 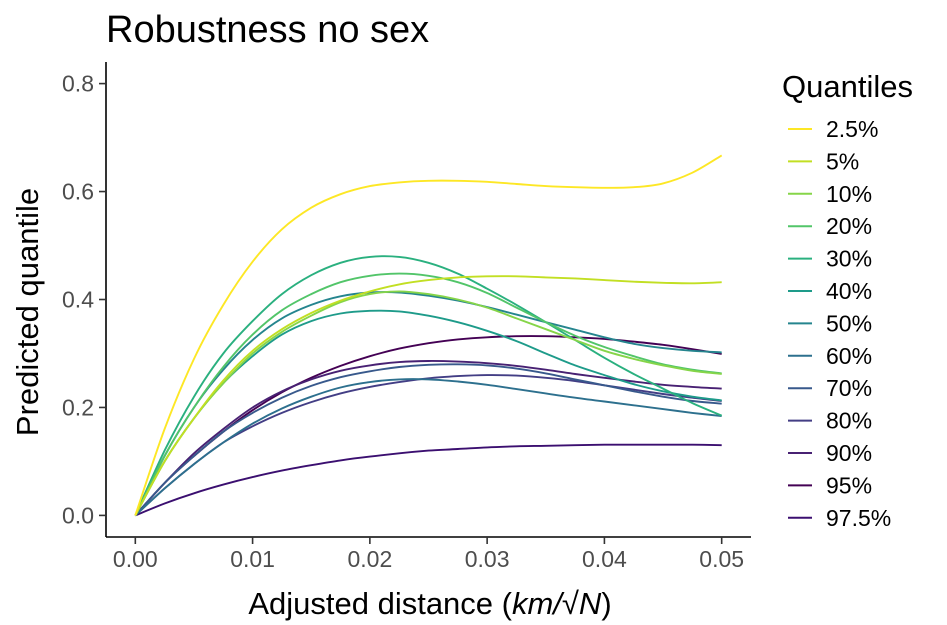 I want to click on legend-label: 95%, so click(x=849, y=485).